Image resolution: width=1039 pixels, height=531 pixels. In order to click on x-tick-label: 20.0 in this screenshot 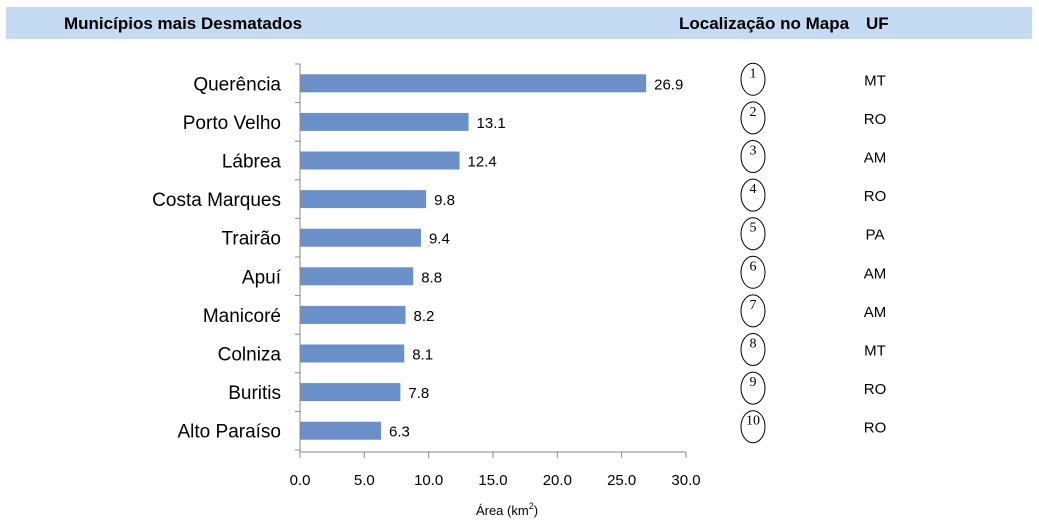, I will do `click(557, 480)`.